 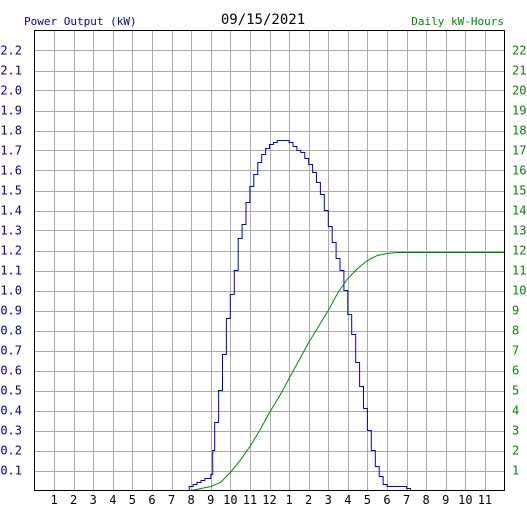 What do you see at coordinates (11, 331) in the screenshot?
I see `left-tick-label: 0.8` at bounding box center [11, 331].